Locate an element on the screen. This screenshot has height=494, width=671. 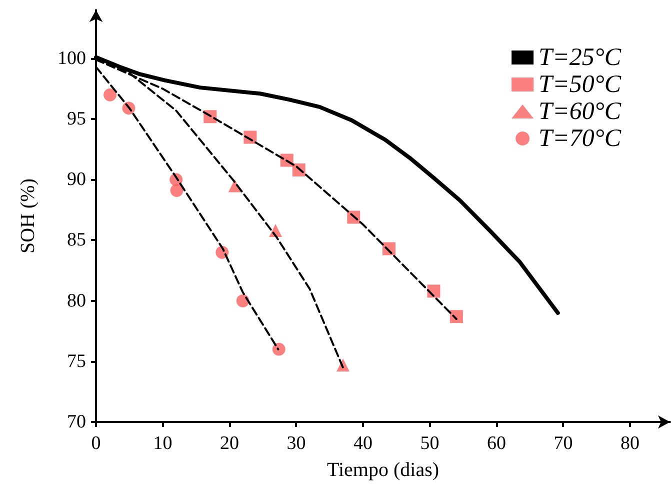
x-tick-label: 60 is located at coordinates (496, 443).